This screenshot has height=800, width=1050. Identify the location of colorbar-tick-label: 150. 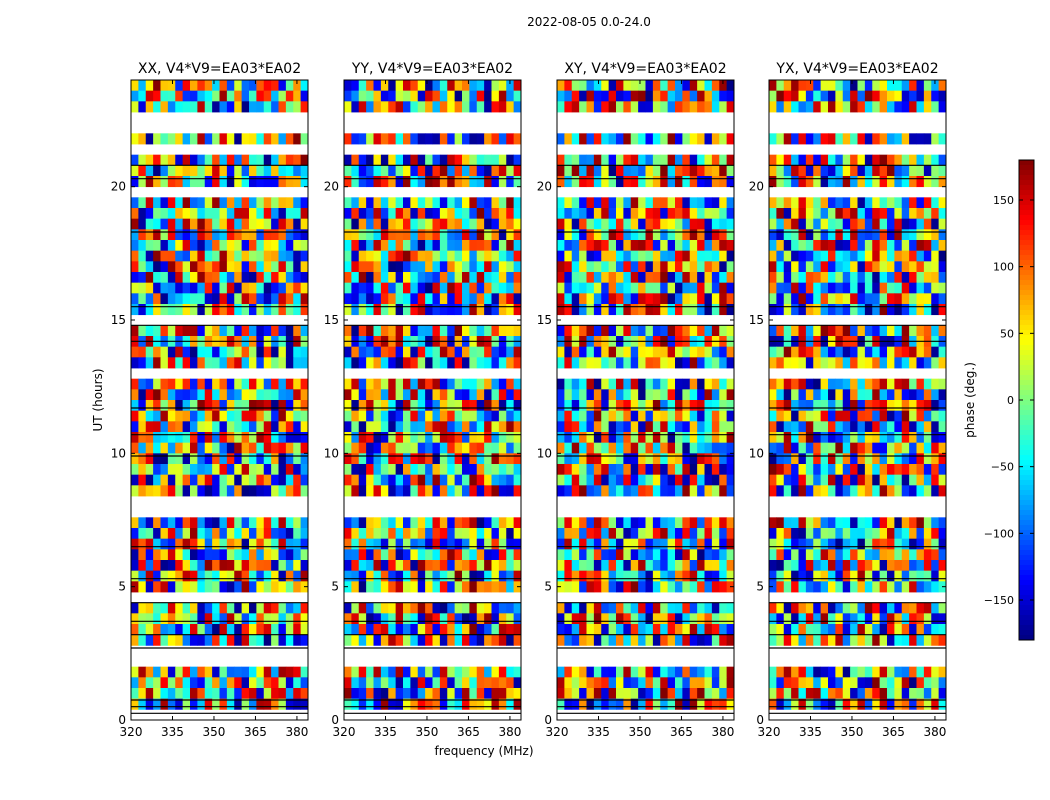
(1003, 200).